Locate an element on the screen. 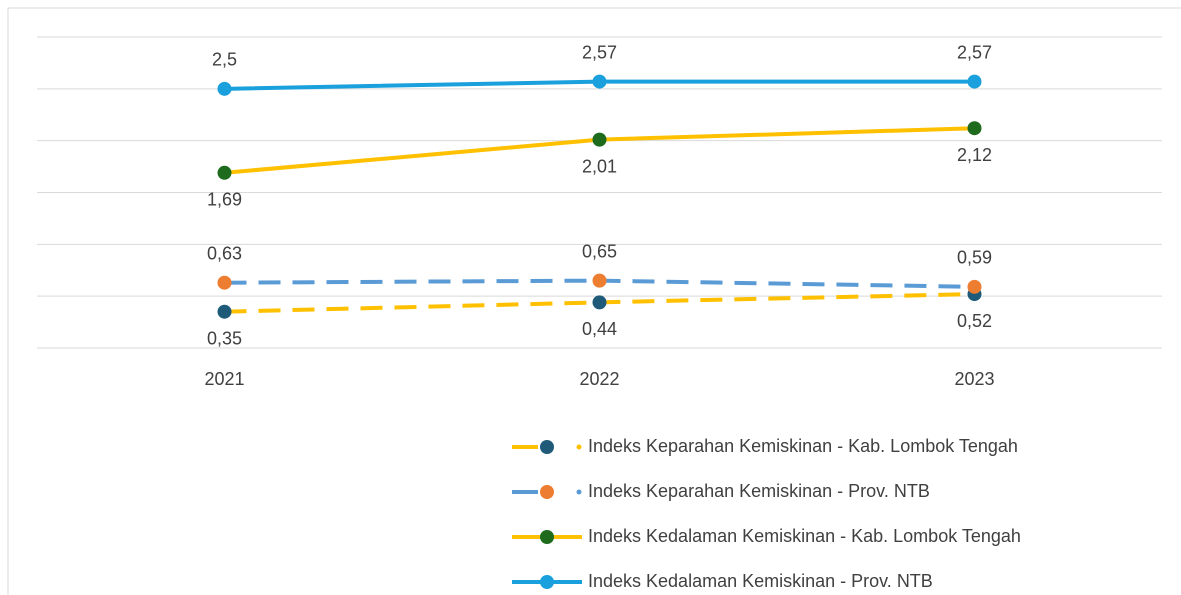 This screenshot has height=595, width=1181. data-label: 2,5 is located at coordinates (224, 60).